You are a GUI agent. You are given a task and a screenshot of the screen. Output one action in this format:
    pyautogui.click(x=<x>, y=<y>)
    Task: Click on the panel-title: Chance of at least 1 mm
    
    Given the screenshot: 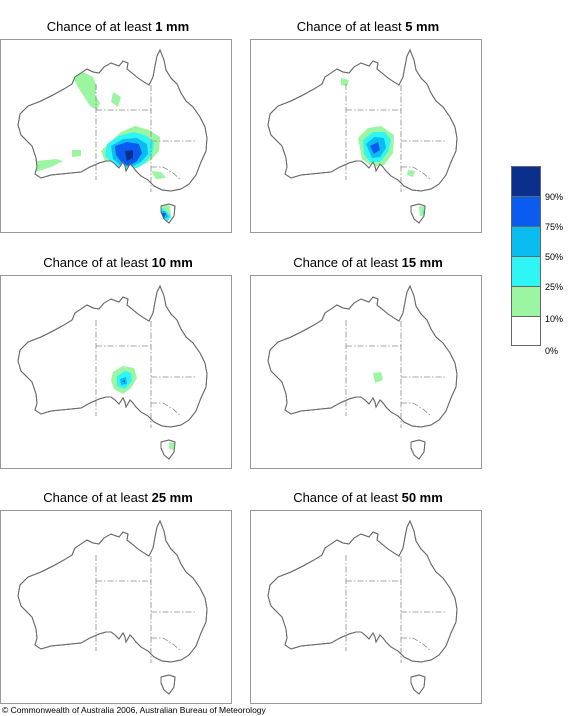 What is the action you would take?
    pyautogui.click(x=118, y=26)
    